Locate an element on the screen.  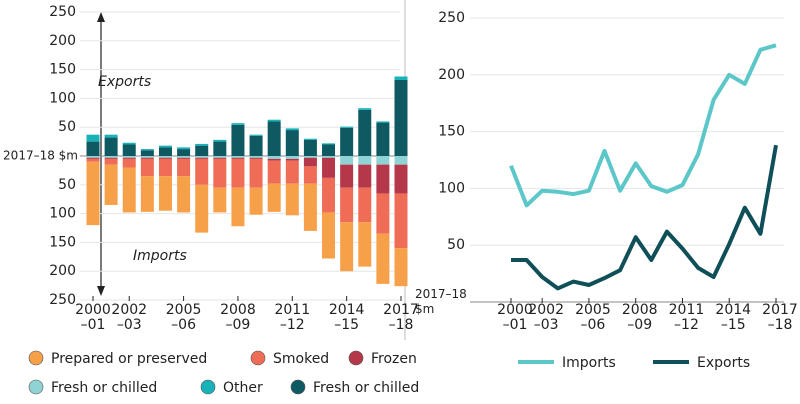
legend-label: Prepared or preserved is located at coordinates (129, 359).